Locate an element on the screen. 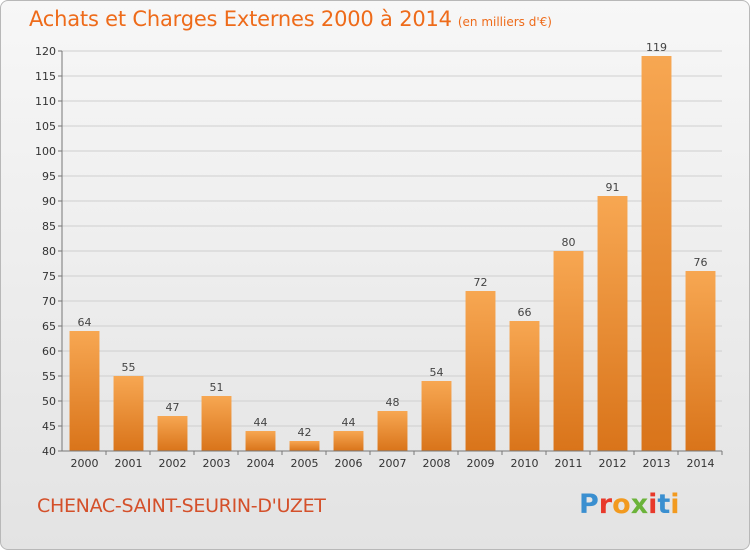 Image resolution: width=750 pixels, height=550 pixels. commune-name: CHENAC-SAINT-SEURIN-D'UZET is located at coordinates (181, 506).